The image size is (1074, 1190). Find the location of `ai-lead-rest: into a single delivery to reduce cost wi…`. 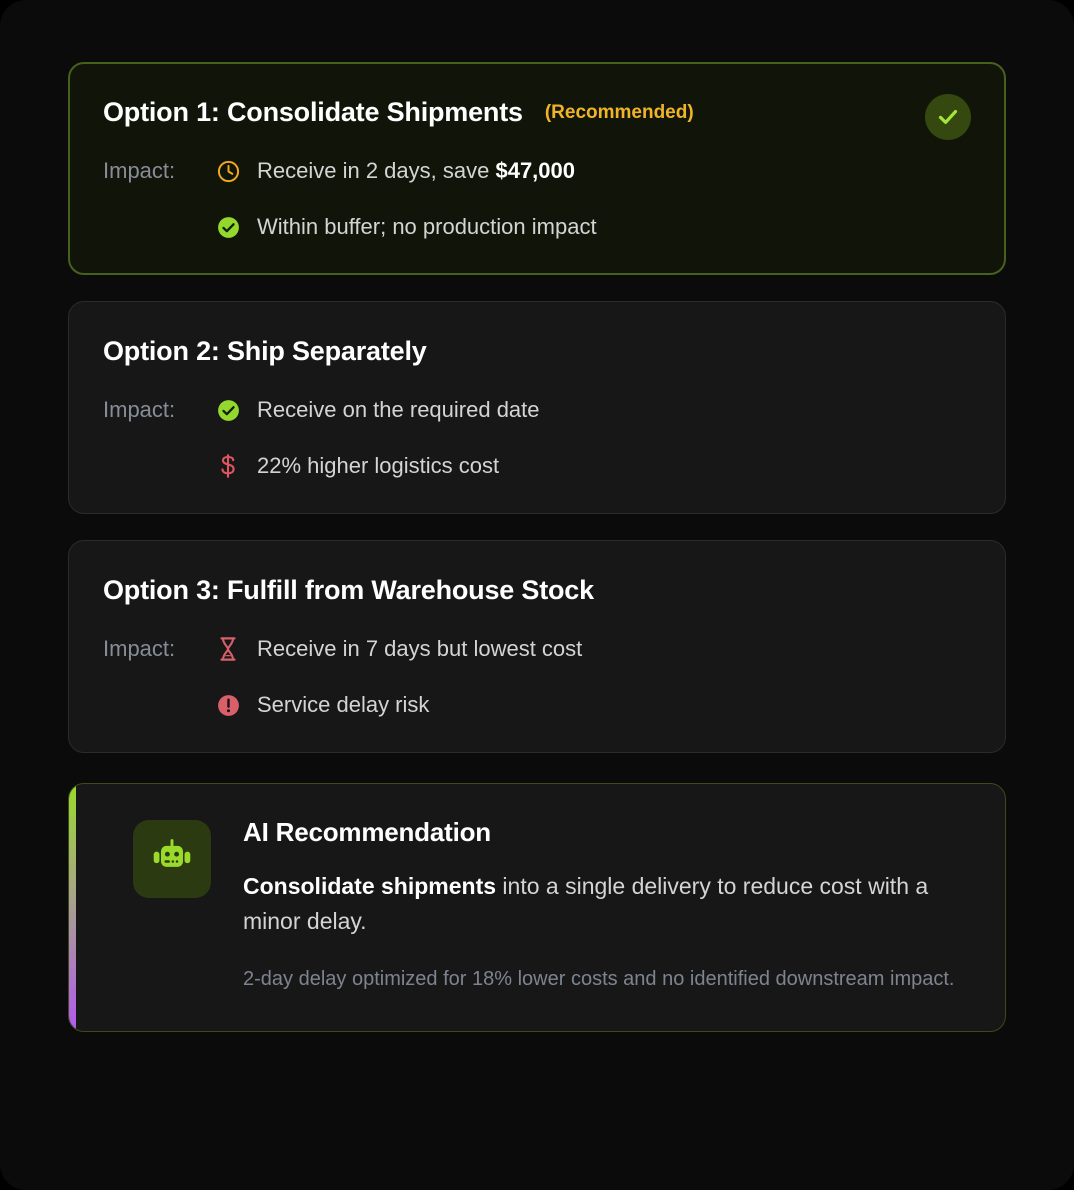

ai-lead-rest: into a single delivery to reduce cost wi… is located at coordinates (586, 903).